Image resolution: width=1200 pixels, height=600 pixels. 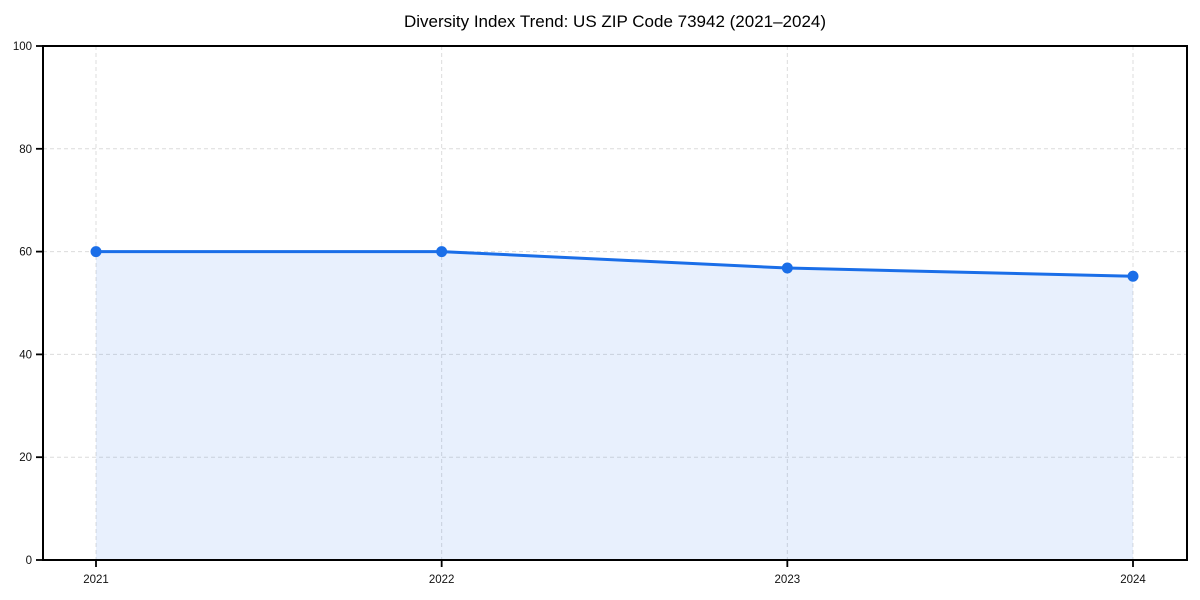 I want to click on x-tick-label: 2022, so click(x=442, y=580).